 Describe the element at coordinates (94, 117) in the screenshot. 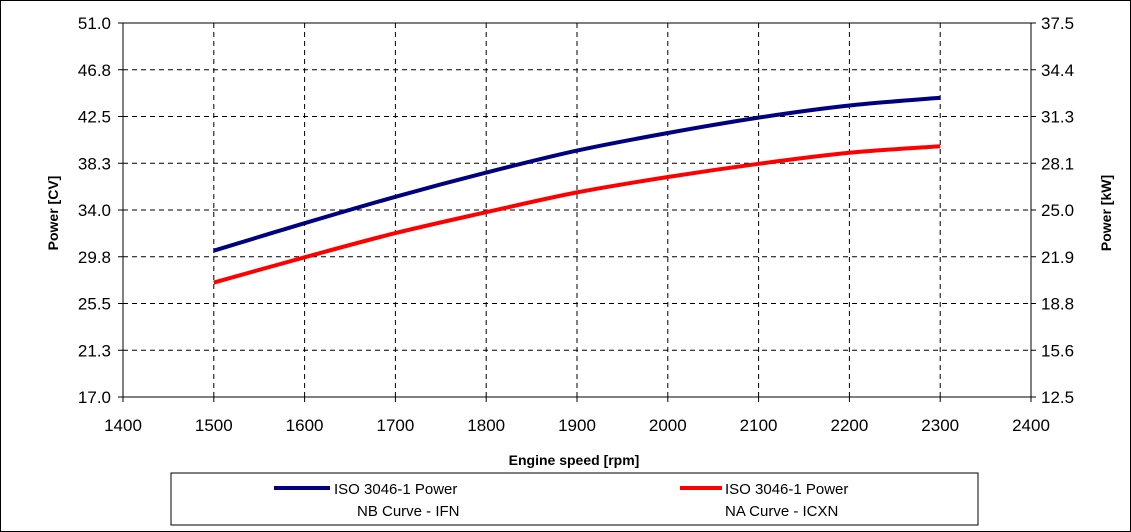

I see `y-left-tick-label: 42.5` at that location.